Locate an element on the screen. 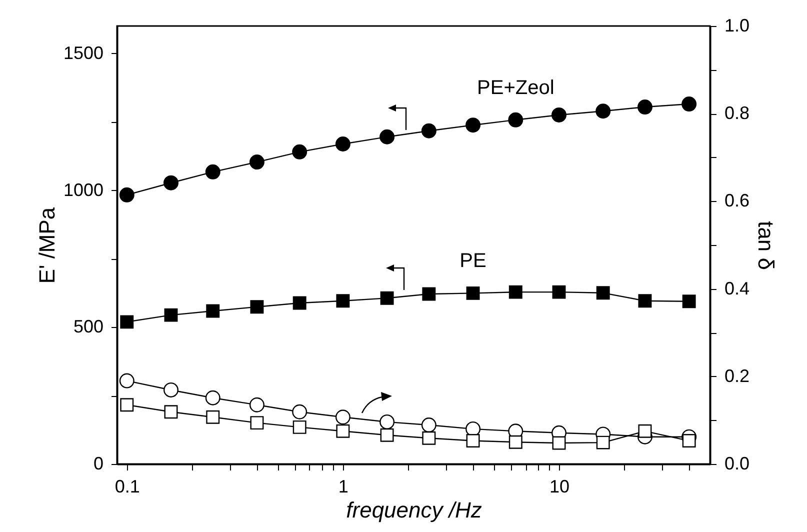  y2-tick-label: 0.6 is located at coordinates (737, 200).